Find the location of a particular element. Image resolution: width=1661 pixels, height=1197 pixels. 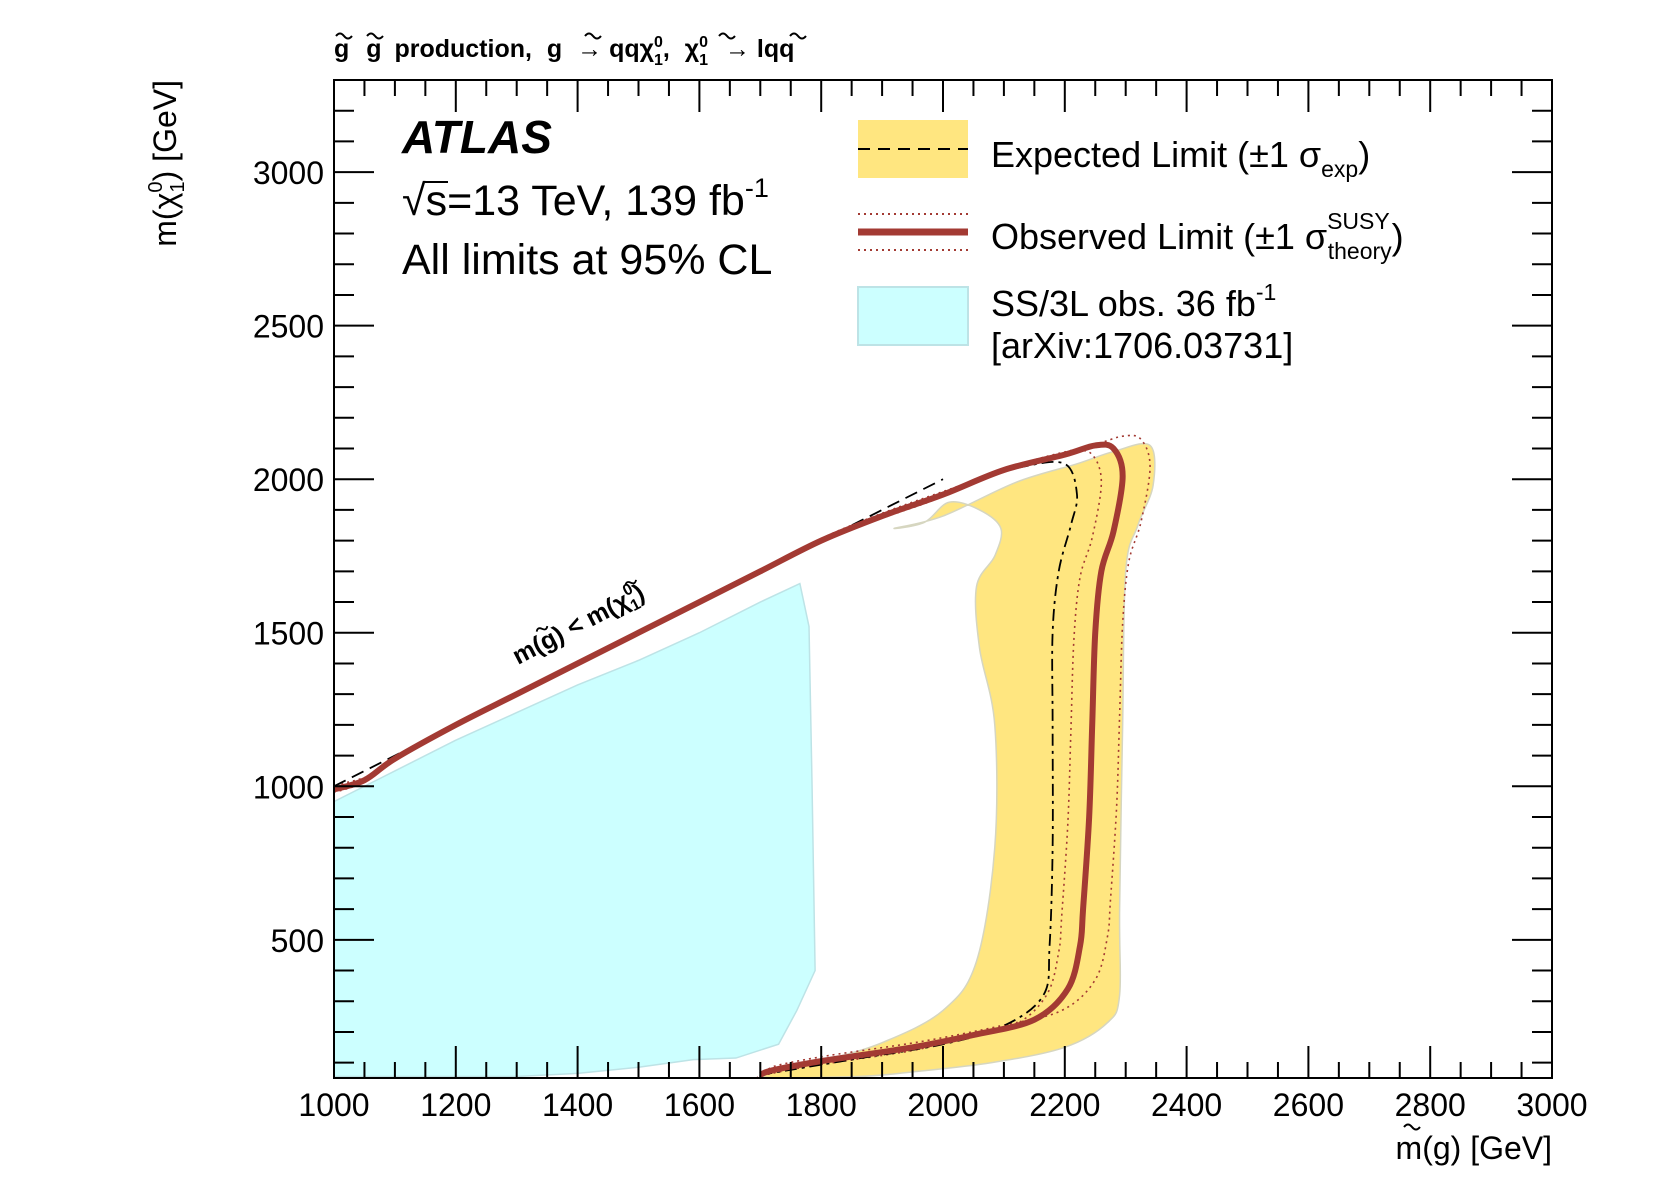

y-tick-label: 3000 is located at coordinates (288, 173).